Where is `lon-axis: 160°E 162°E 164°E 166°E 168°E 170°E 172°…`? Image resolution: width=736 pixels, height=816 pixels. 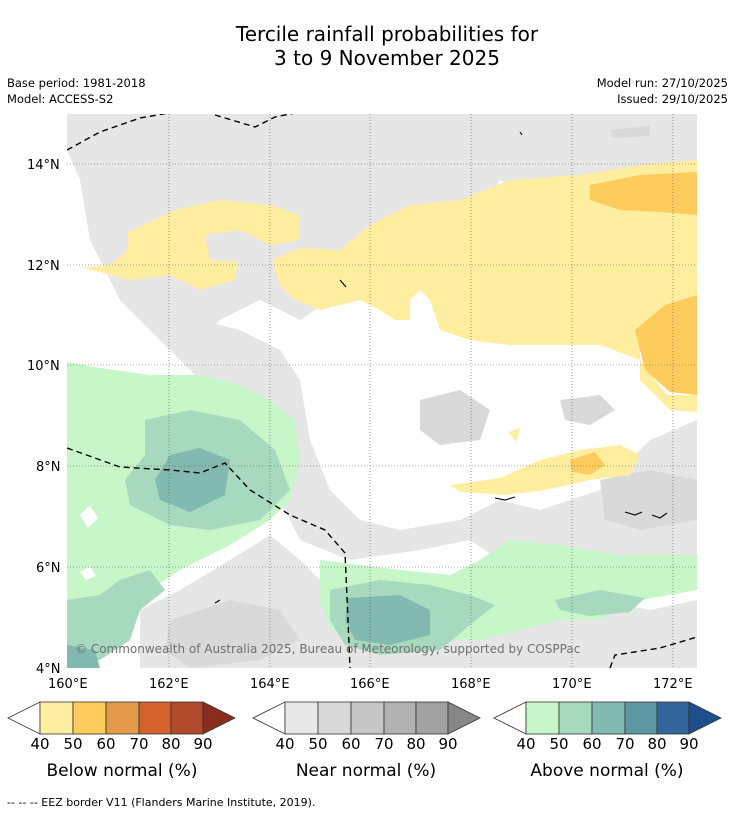
lon-axis: 160°E 162°E 164°E 166°E 168°E 170°E 172°… is located at coordinates (370, 684).